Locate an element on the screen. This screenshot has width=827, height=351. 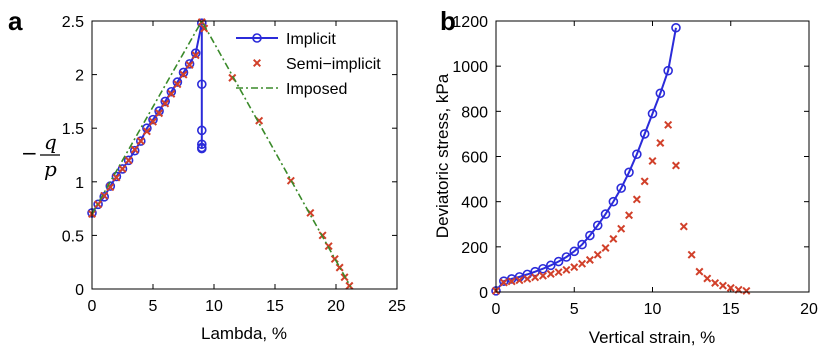
panel-b-ytick-label: 400 is located at coordinates (474, 203).